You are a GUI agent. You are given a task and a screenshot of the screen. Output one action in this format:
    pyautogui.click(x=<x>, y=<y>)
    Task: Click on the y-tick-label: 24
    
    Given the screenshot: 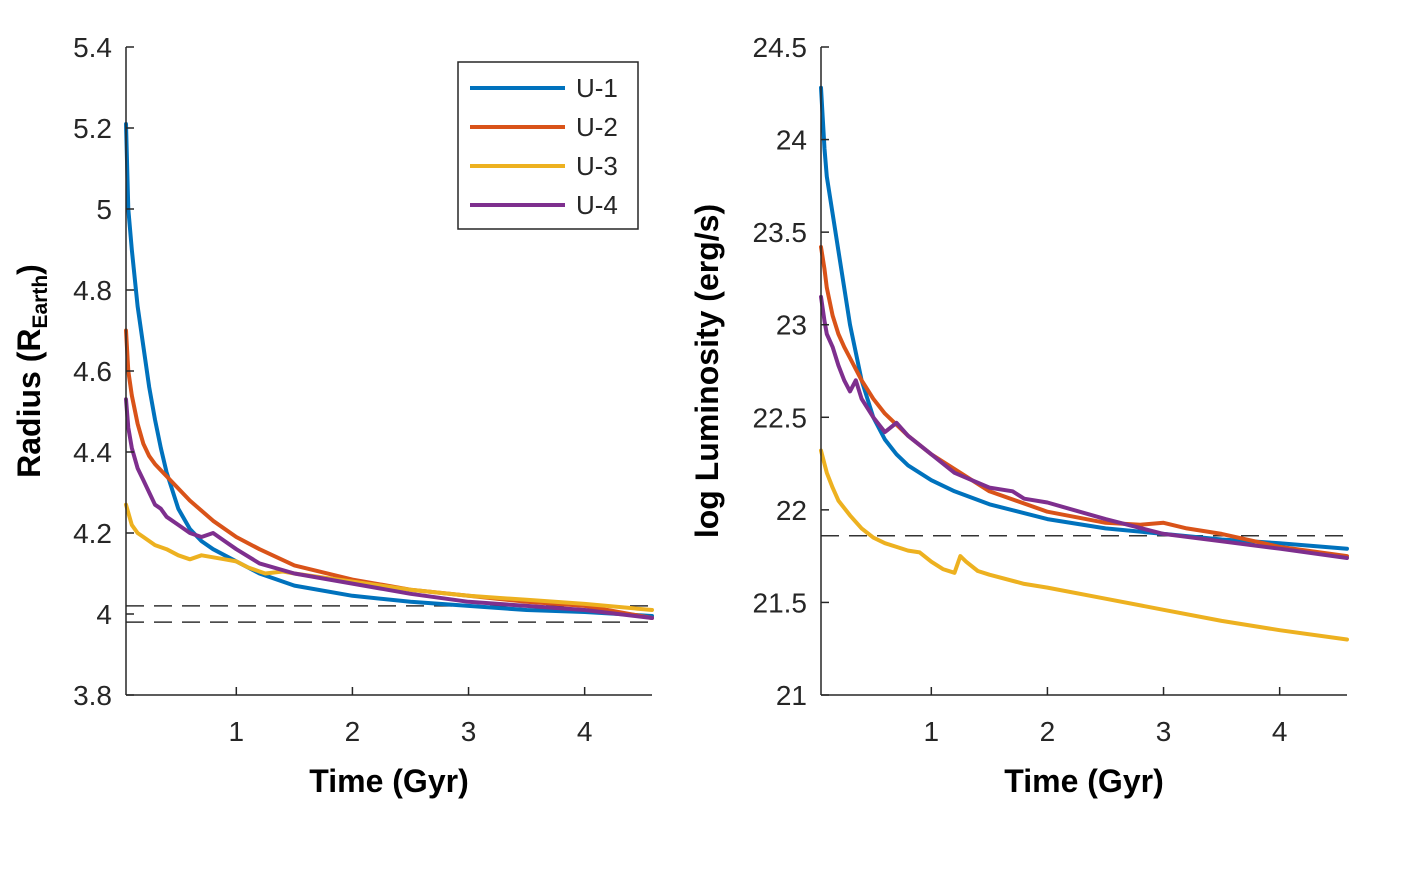 What is the action you would take?
    pyautogui.click(x=791, y=140)
    